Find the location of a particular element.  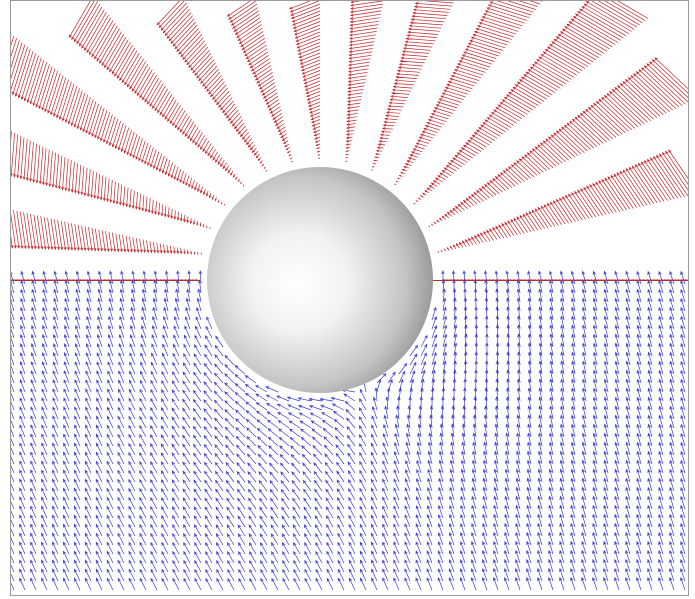

sphere is located at coordinates (320, 280).